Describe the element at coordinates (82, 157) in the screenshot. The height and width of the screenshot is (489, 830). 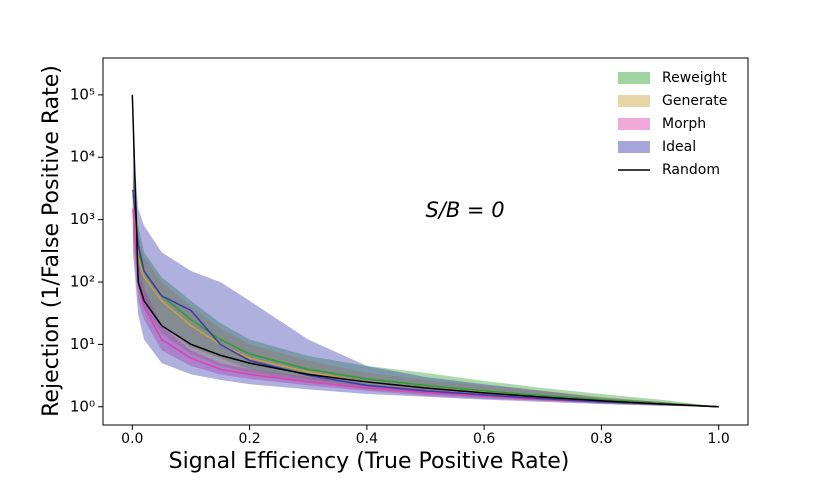
I see `y-tick-label: 10⁴` at that location.